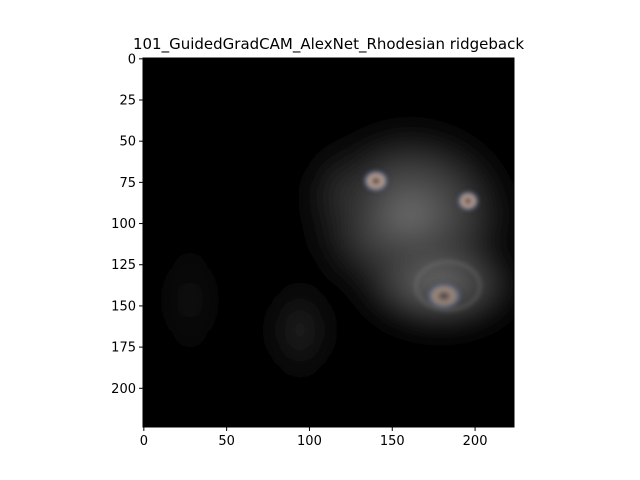  Describe the element at coordinates (376, 181) in the screenshot. I see `left-eye` at that location.